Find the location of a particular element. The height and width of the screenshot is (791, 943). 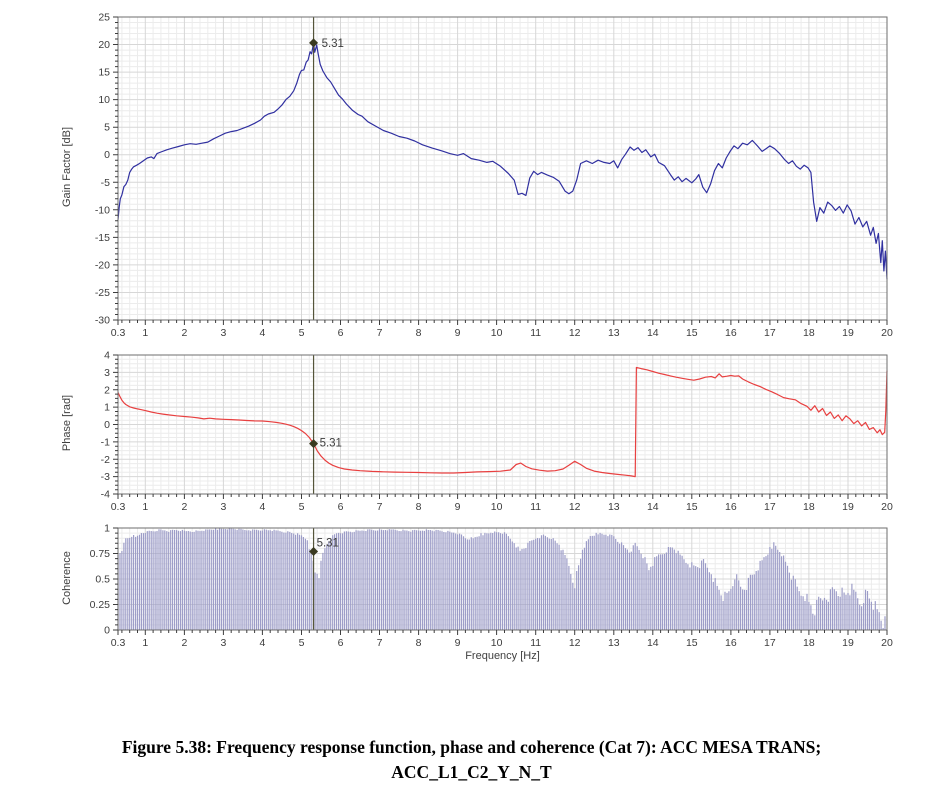

y-tick-label: -10 is located at coordinates (102, 210).